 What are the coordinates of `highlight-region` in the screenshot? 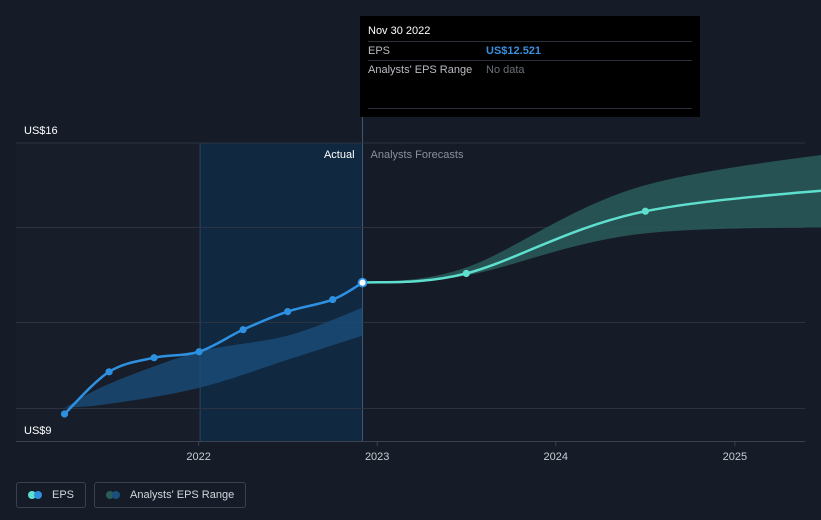 It's located at (281, 292).